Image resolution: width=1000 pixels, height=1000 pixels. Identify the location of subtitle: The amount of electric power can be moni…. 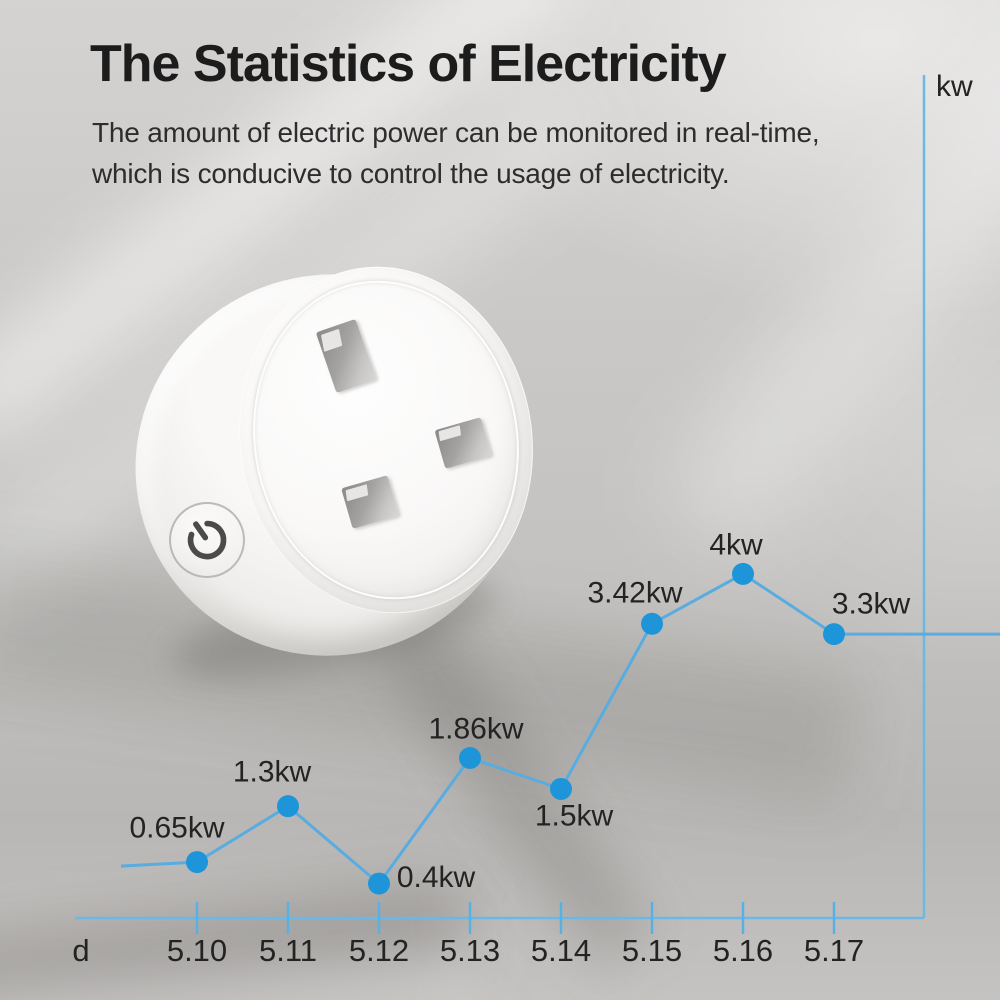
(456, 153).